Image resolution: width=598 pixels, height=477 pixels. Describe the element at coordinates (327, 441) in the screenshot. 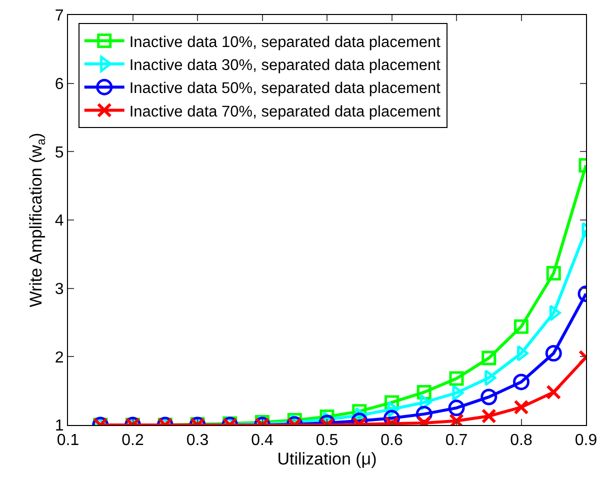

I see `x-tick-label: 0.5` at that location.